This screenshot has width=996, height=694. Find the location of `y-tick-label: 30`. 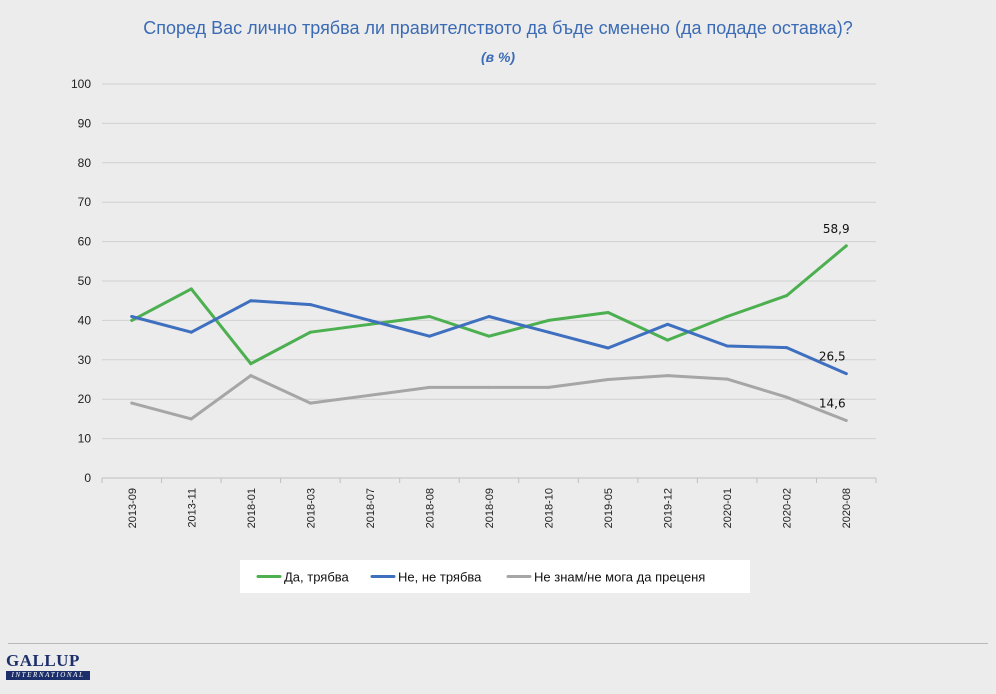

y-tick-label: 30 is located at coordinates (85, 360).